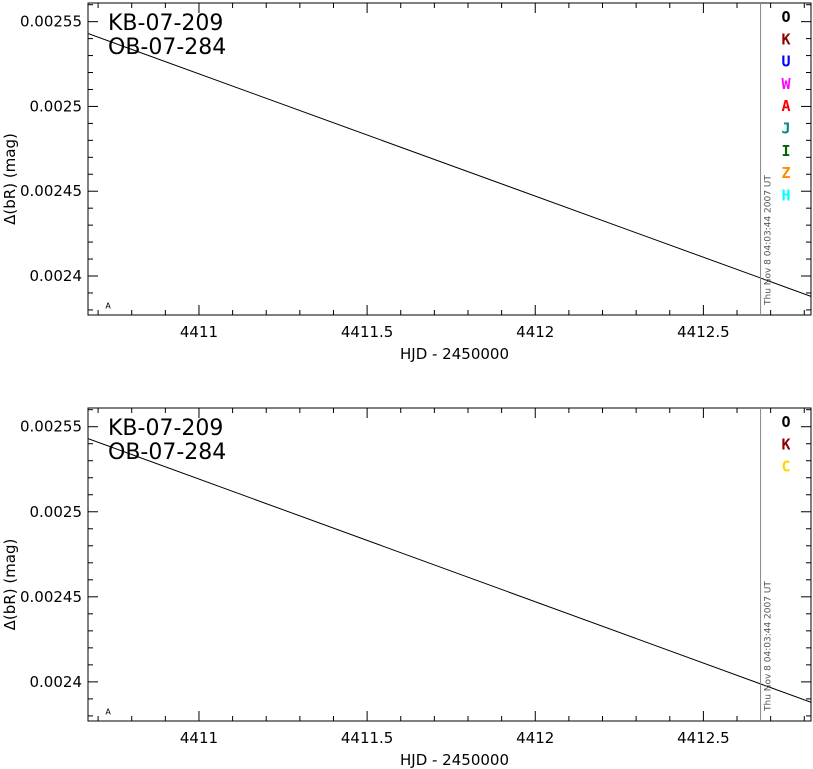 The height and width of the screenshot is (769, 813). Describe the element at coordinates (786, 84) in the screenshot. I see `legend-entry: W` at that location.